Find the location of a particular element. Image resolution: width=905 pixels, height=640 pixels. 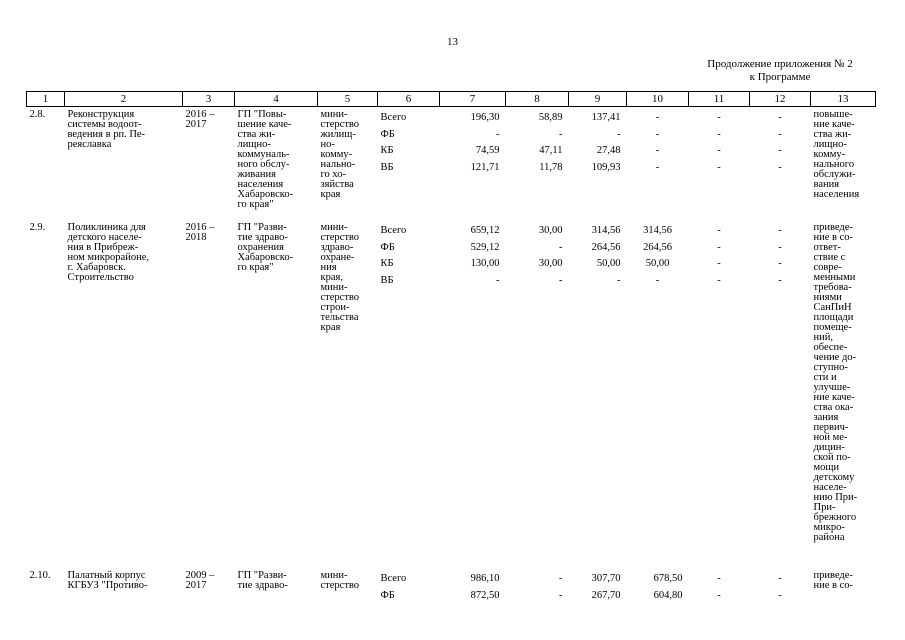

value-cell: 307,70 is located at coordinates (606, 578).